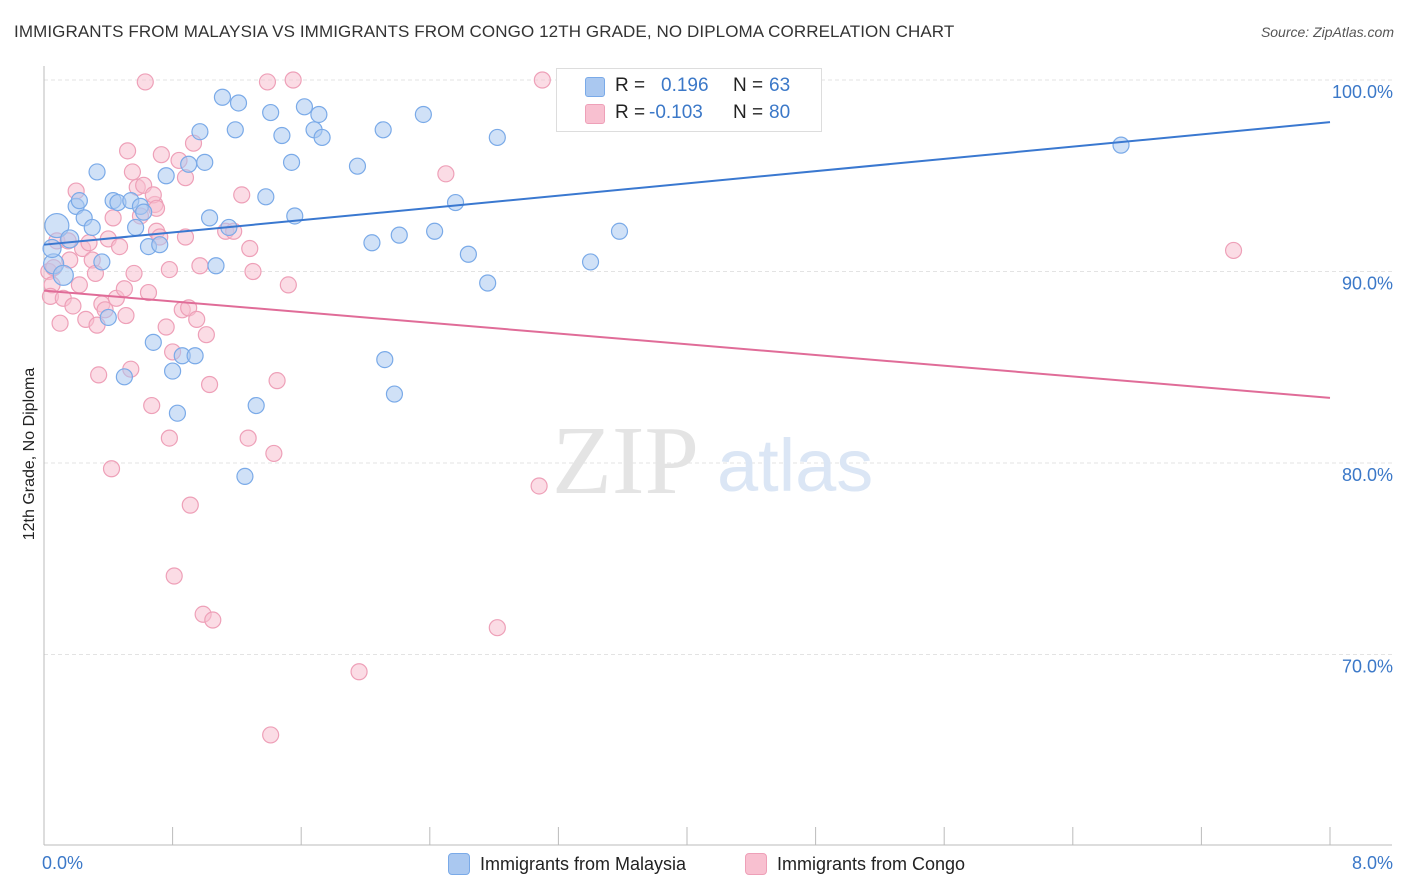 This screenshot has height=892, width=1406. What do you see at coordinates (712, 461) in the screenshot?
I see `watermark: ZIP atlas` at bounding box center [712, 461].